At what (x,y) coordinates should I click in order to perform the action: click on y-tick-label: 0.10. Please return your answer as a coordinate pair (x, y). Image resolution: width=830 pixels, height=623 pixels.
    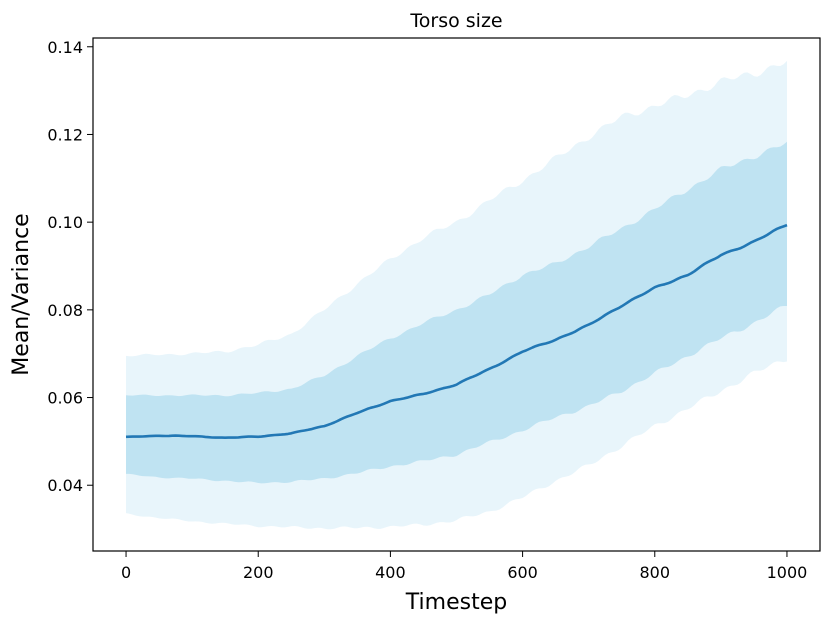
    Looking at the image, I should click on (65, 222).